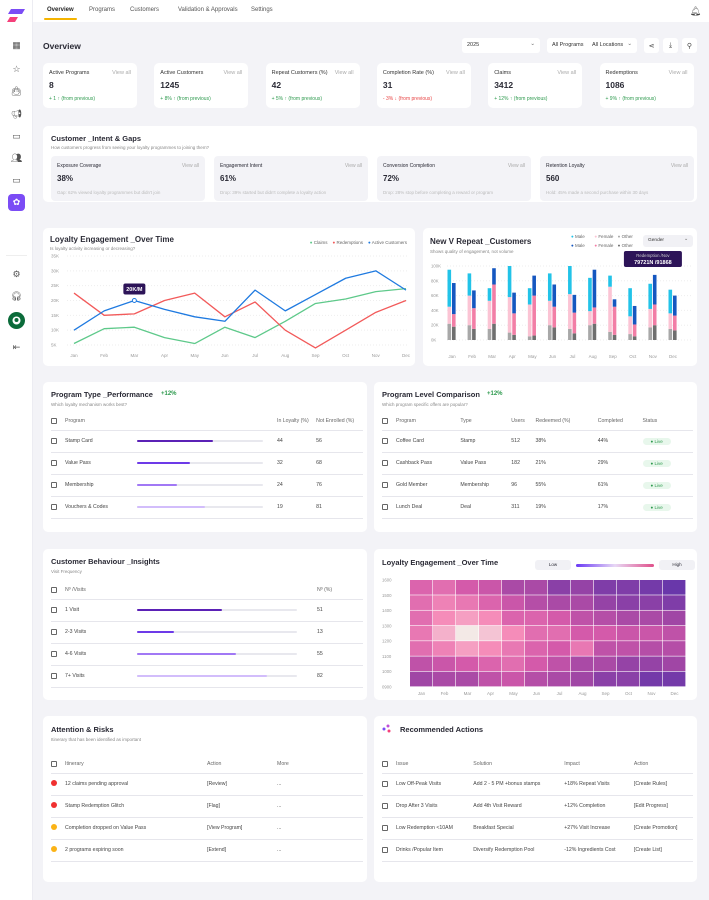  I want to click on gender-dropdown: Gender ⌄, so click(668, 241).